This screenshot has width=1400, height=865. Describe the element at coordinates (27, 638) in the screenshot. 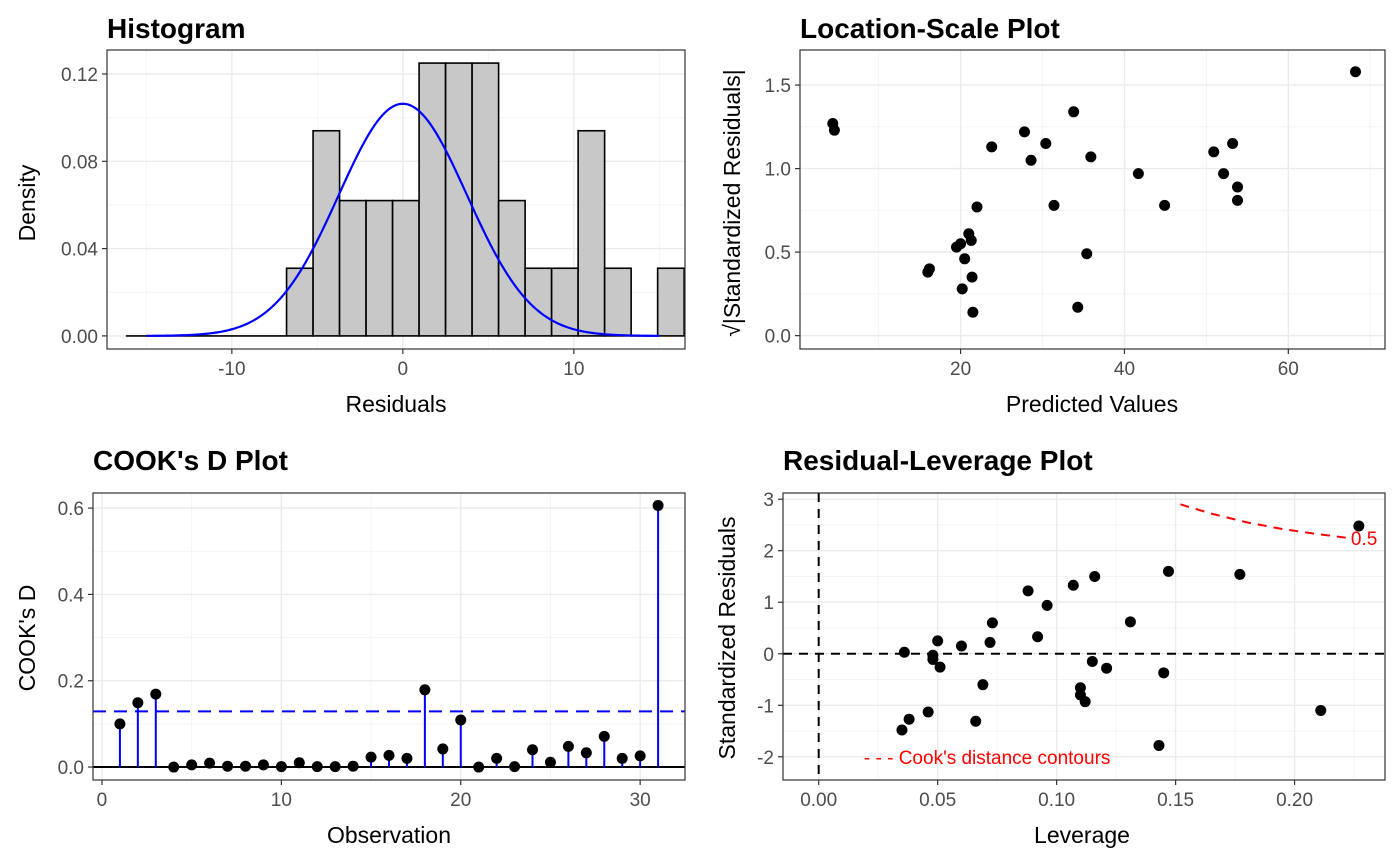

I see `cooks-d-y-axis-label: COOK's D` at that location.